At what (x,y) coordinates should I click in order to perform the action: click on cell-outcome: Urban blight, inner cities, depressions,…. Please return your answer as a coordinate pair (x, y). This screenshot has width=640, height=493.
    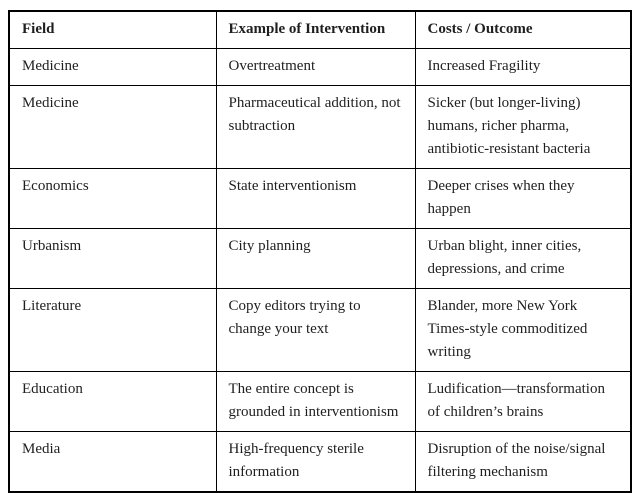
    Looking at the image, I should click on (523, 258).